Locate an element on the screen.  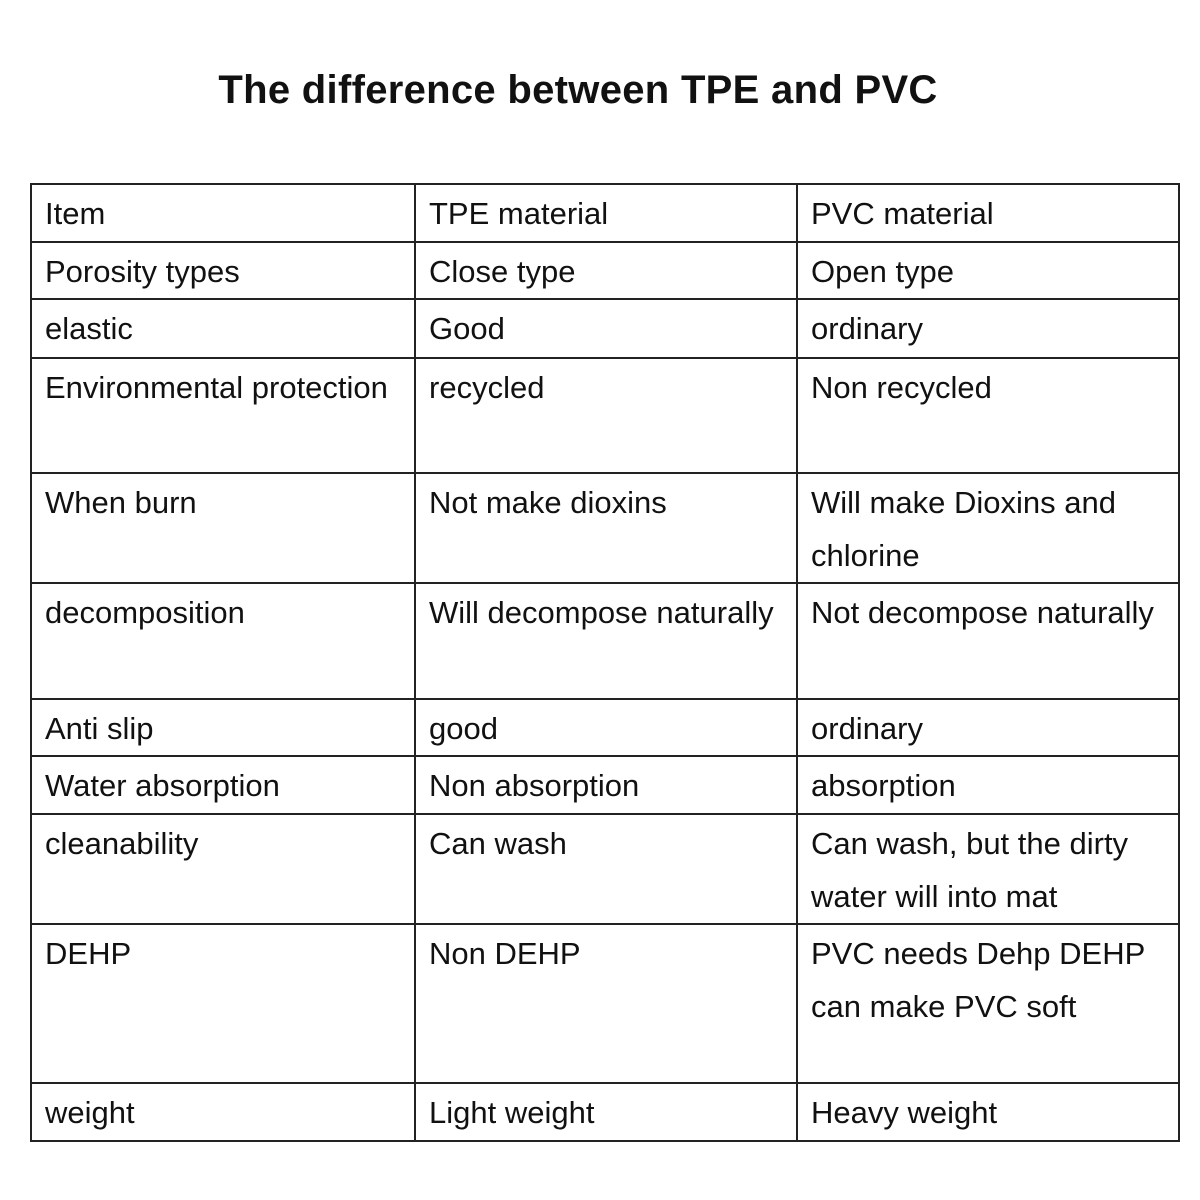
cell-tpe: Not make dioxins is located at coordinates (606, 528).